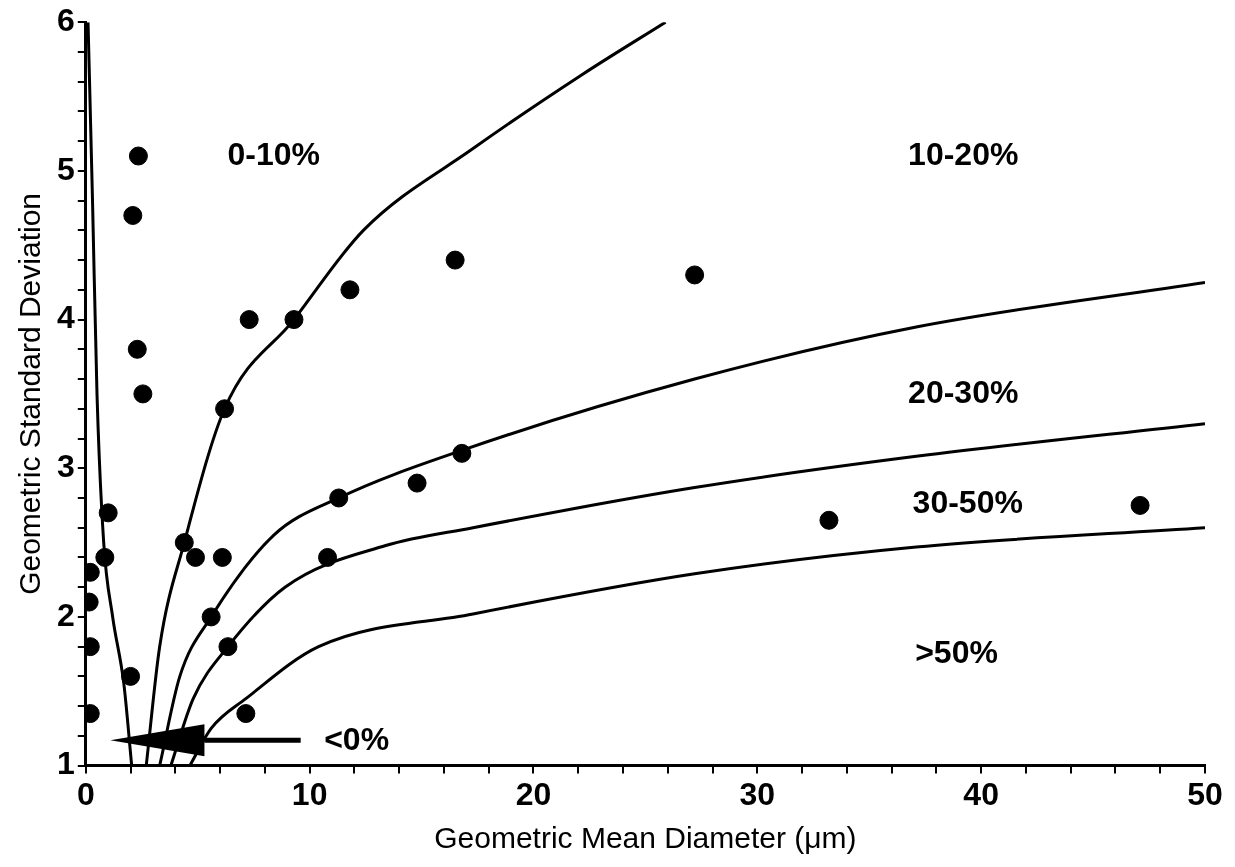 The height and width of the screenshot is (867, 1235). What do you see at coordinates (1205, 793) in the screenshot?
I see `x-tick-label: 50` at bounding box center [1205, 793].